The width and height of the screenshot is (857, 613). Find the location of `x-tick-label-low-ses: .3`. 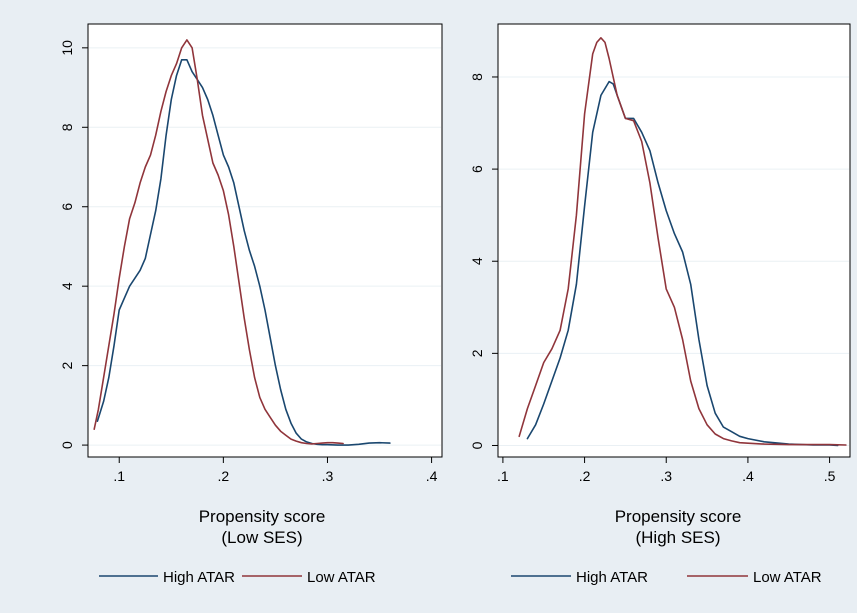

x-tick-label-low-ses: .3 is located at coordinates (328, 476).